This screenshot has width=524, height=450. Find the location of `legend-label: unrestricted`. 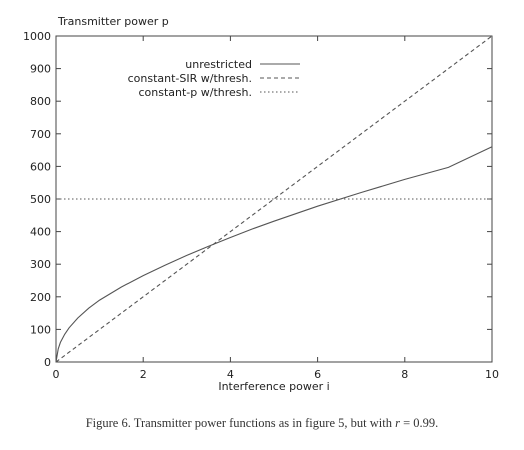

legend-label: unrestricted is located at coordinates (218, 64).